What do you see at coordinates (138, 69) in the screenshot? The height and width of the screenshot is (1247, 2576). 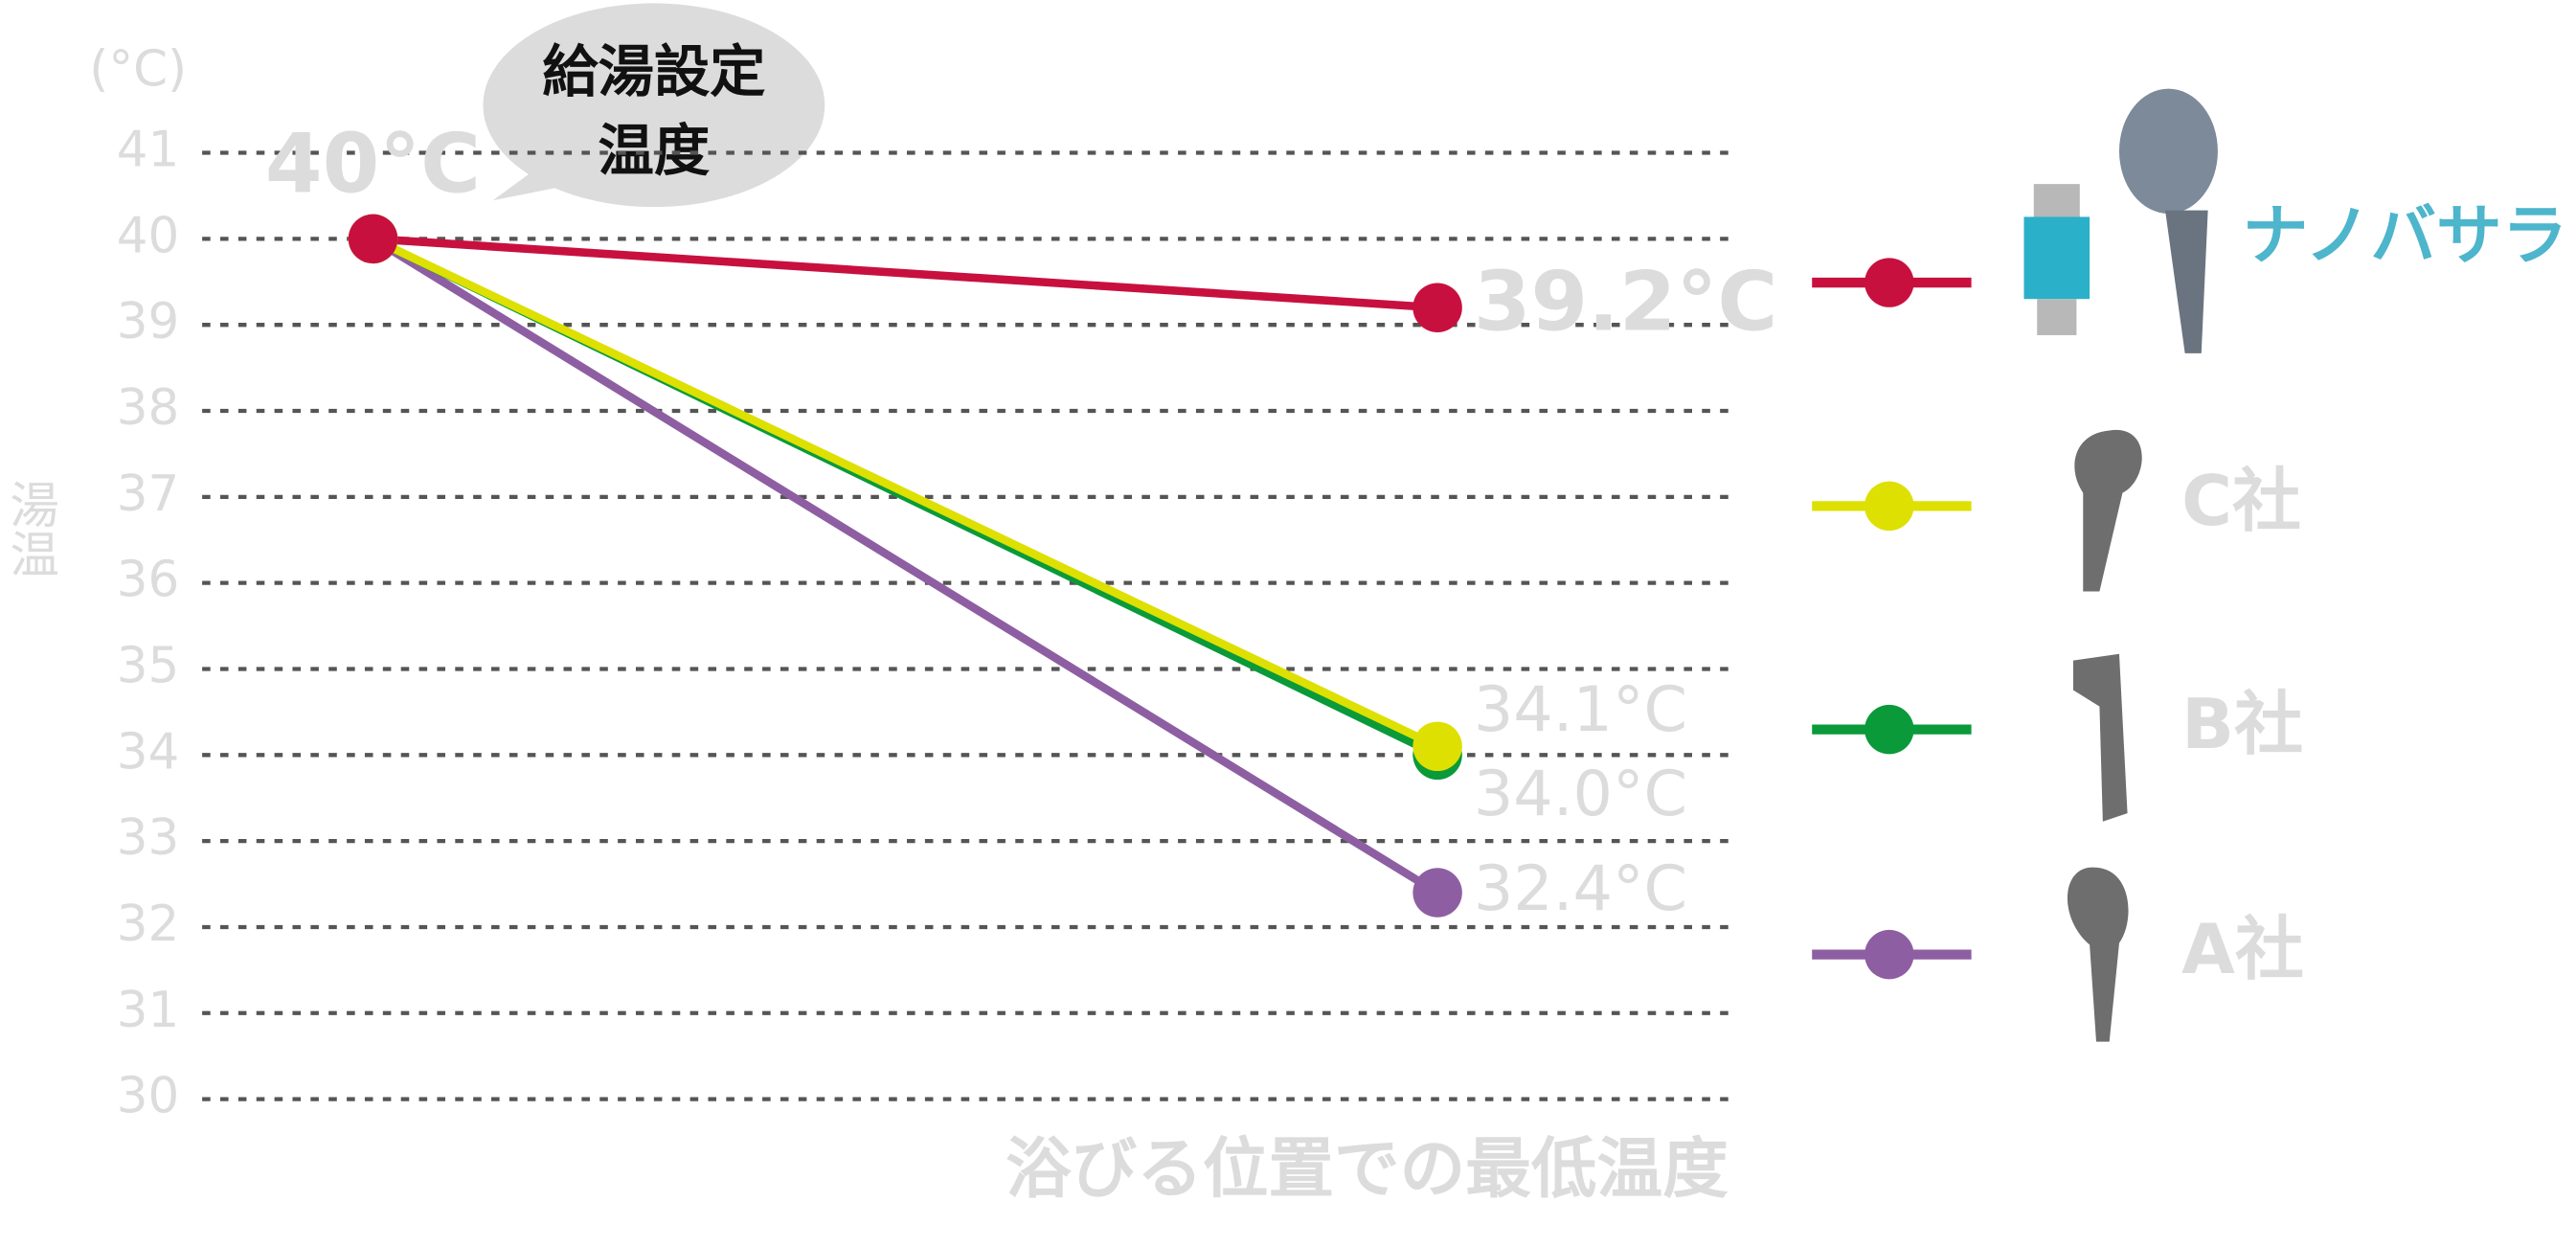 I see `y-unit: (°C)` at bounding box center [138, 69].